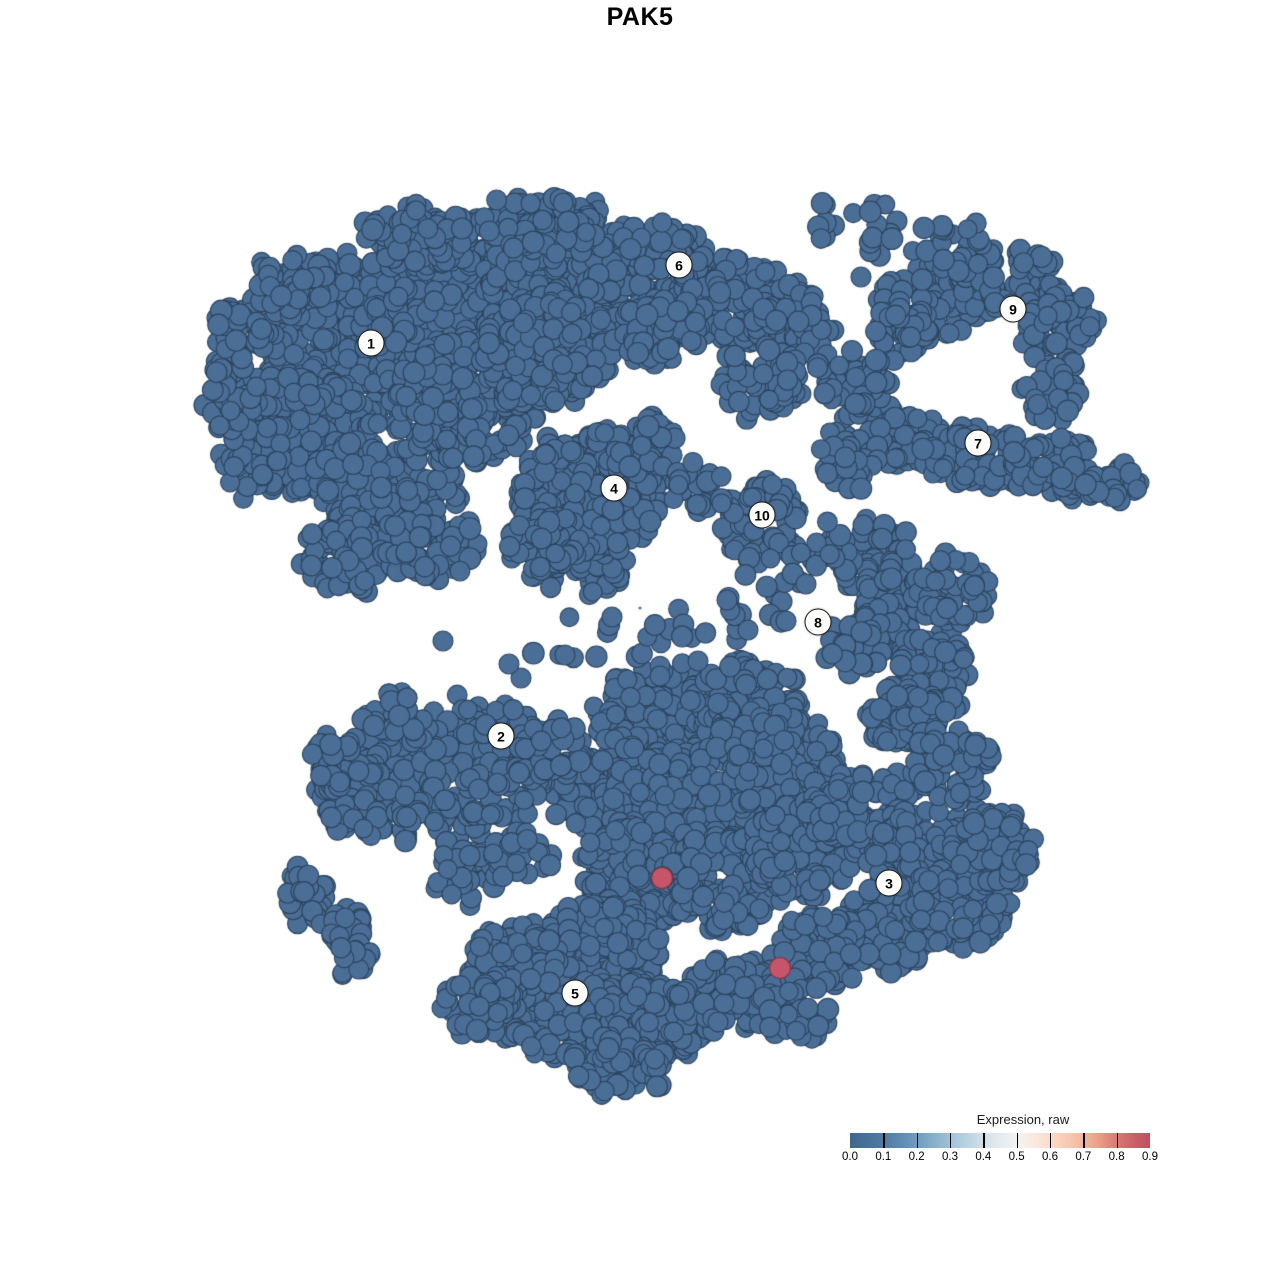  I want to click on cluster-label-9: 9, so click(1013, 309).